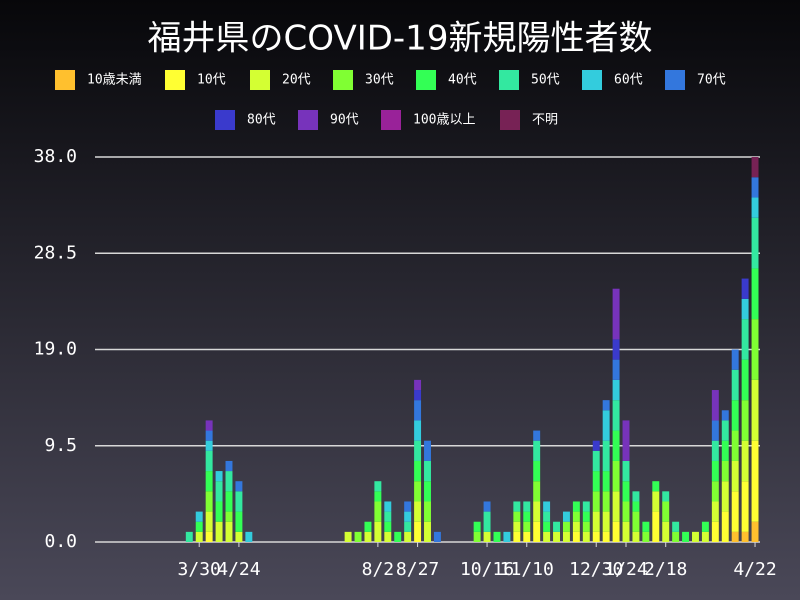  Describe the element at coordinates (55, 156) in the screenshot. I see `y-tick-label: 38.0` at that location.